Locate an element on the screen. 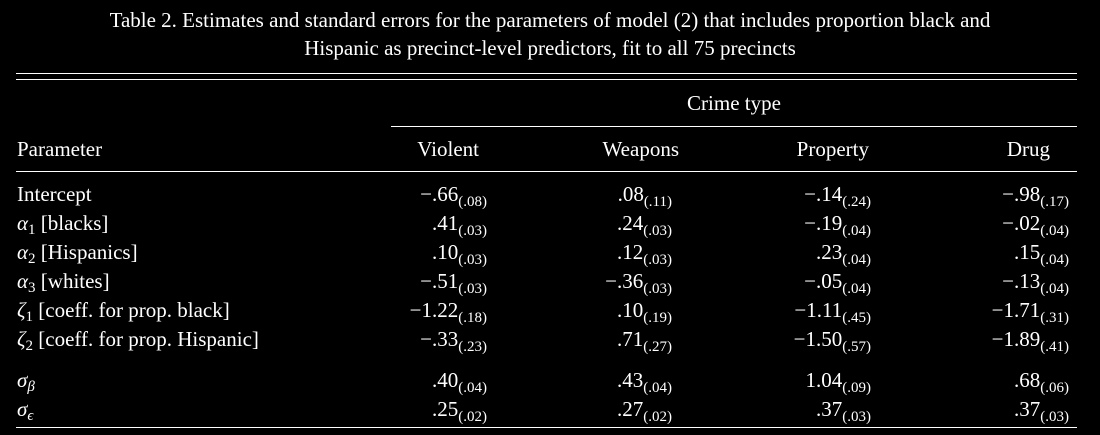 The image size is (1100, 435). standard-error: (.18) is located at coordinates (472, 318).